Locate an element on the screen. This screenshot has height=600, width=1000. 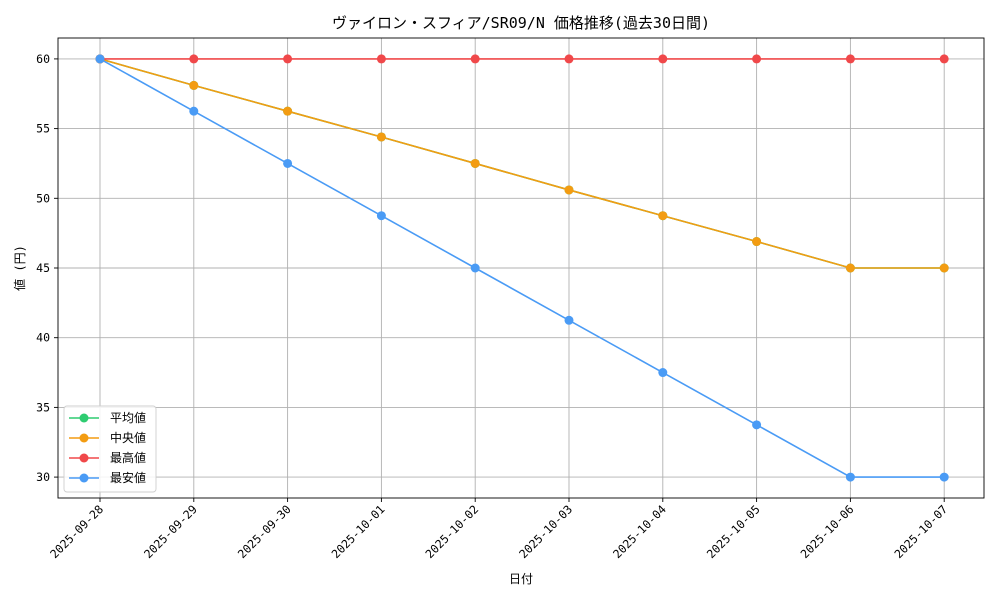
x-tick-label: 2025-10-06 is located at coordinates (827, 531).